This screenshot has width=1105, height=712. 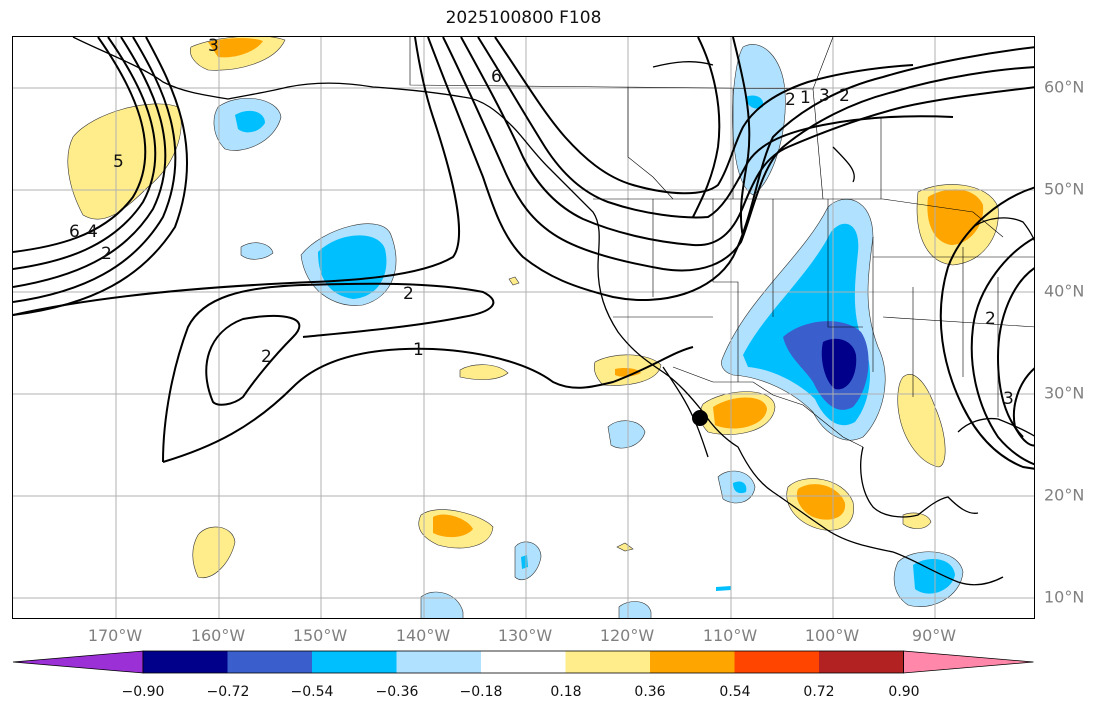 What do you see at coordinates (1064, 495) in the screenshot?
I see `latitude-label: 20°N` at bounding box center [1064, 495].